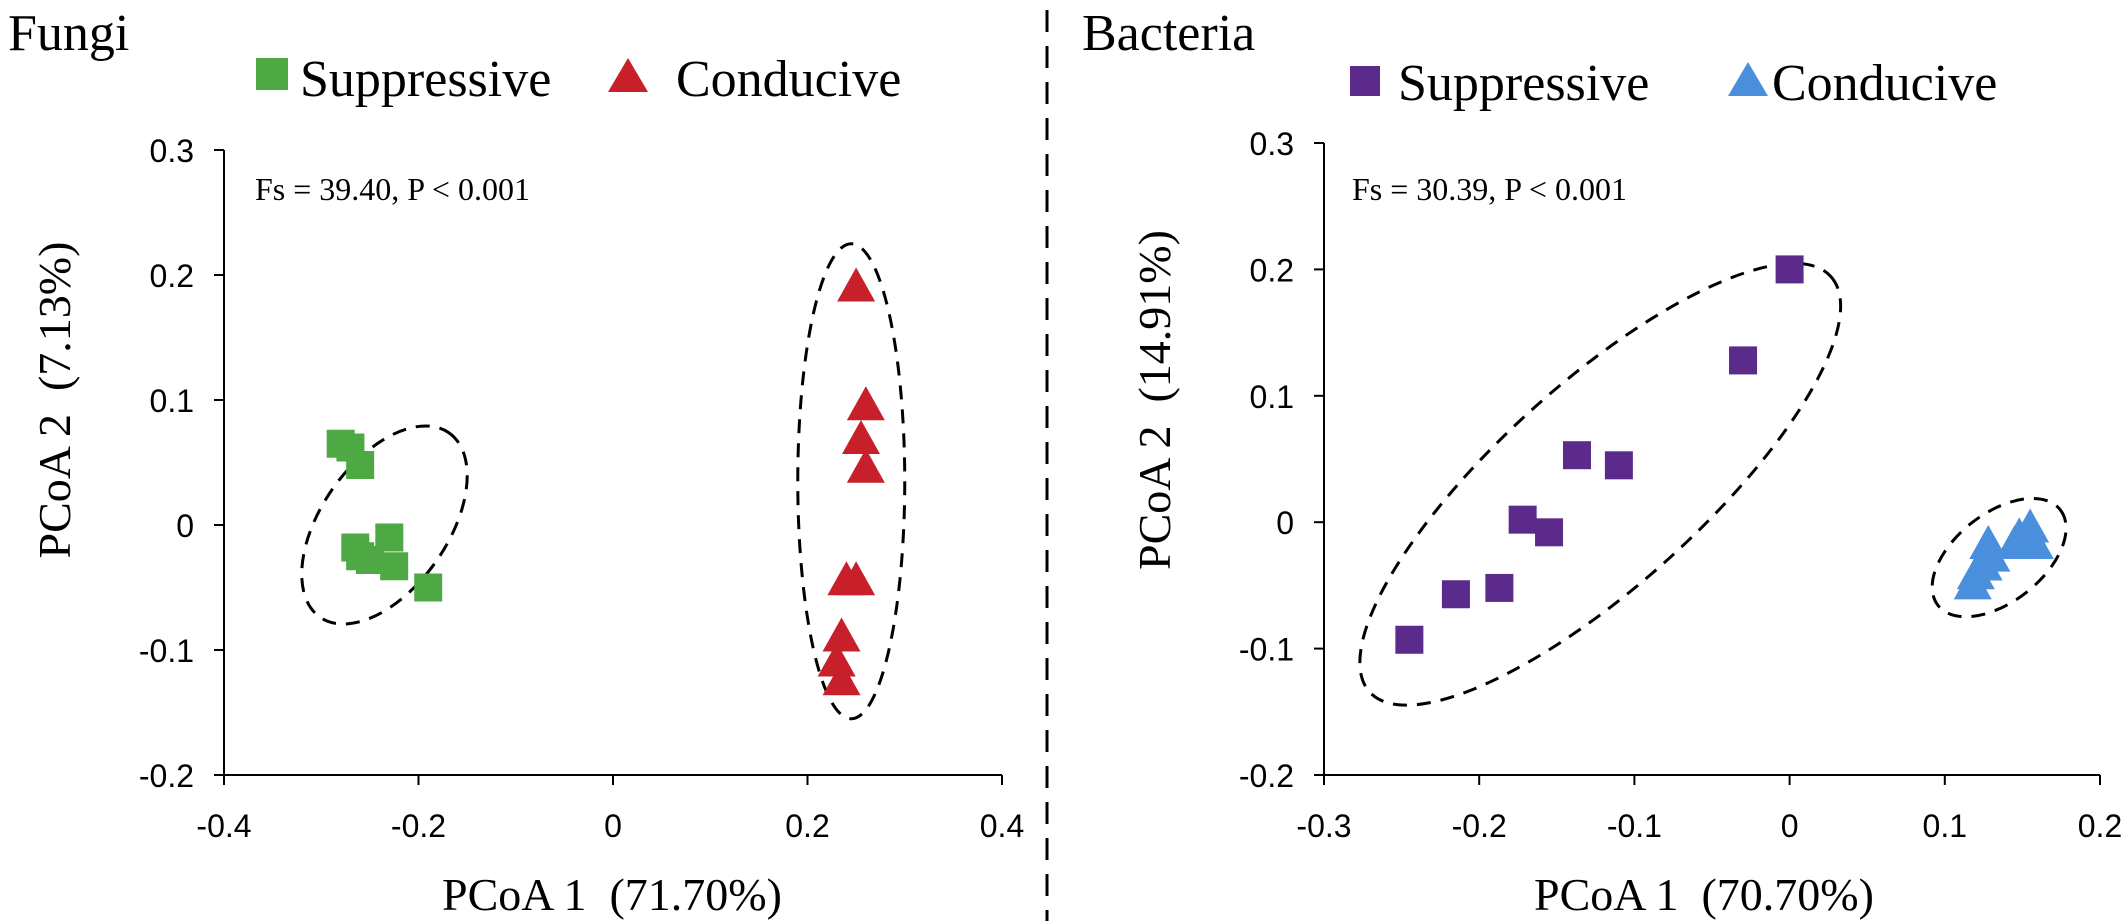 The image size is (2126, 921). I want to click on x-axis-label: PCoA 1 (71.70%), so click(612, 894).